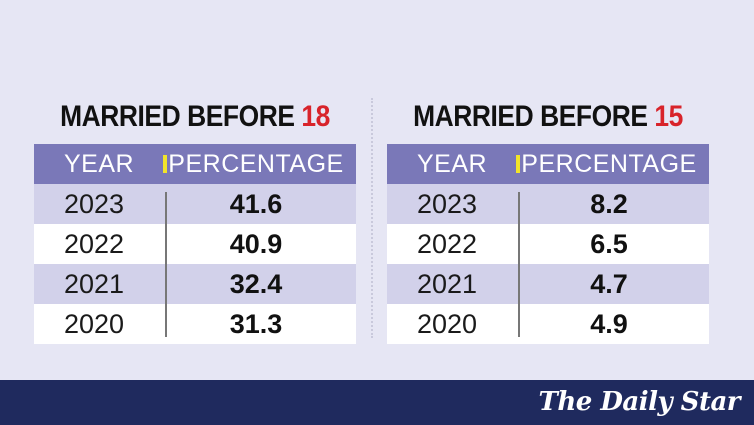 The image size is (754, 425). Describe the element at coordinates (256, 203) in the screenshot. I see `percentage-cell: 41.6` at that location.